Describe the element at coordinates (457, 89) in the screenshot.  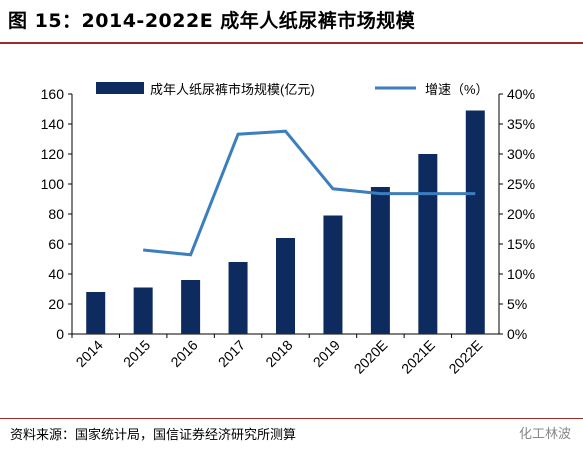
I see `legend-line-label: 增速（%）` at that location.